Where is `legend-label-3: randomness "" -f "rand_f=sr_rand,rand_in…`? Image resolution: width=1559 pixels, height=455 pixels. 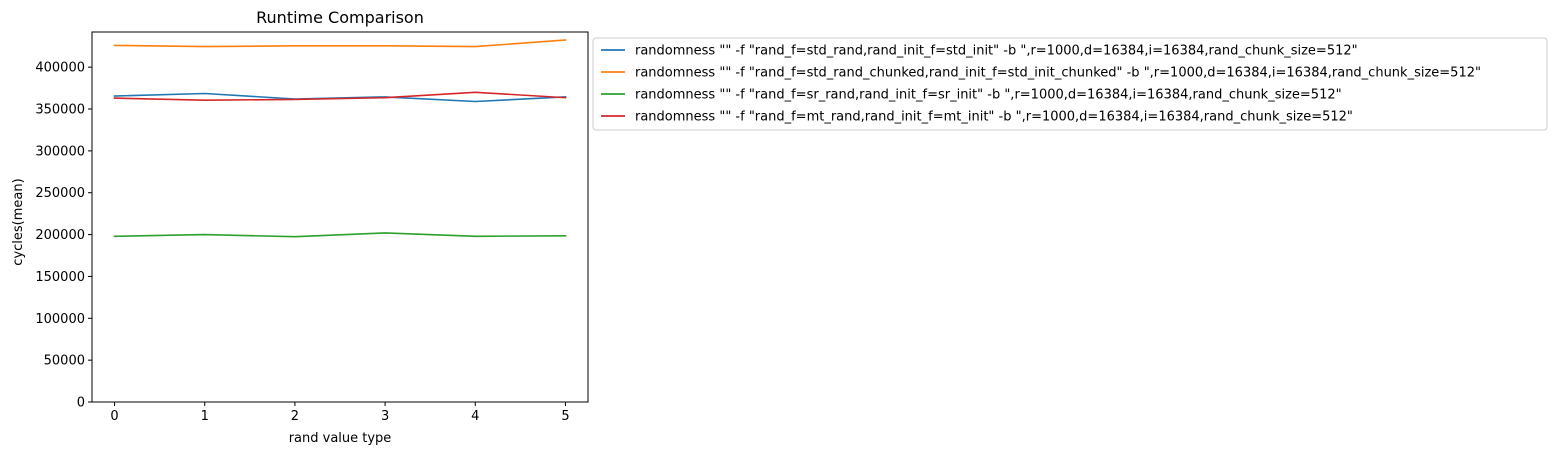 legend-label-3: randomness "" -f "rand_f=sr_rand,rand_in… is located at coordinates (988, 95).